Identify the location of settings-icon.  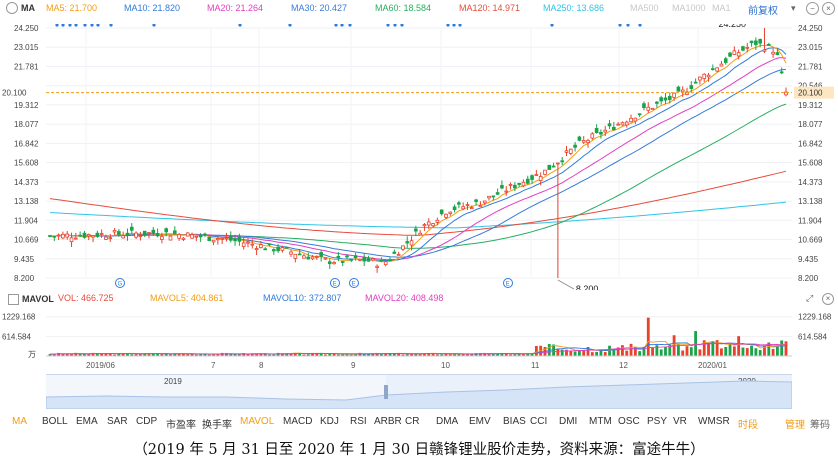
(13, 299).